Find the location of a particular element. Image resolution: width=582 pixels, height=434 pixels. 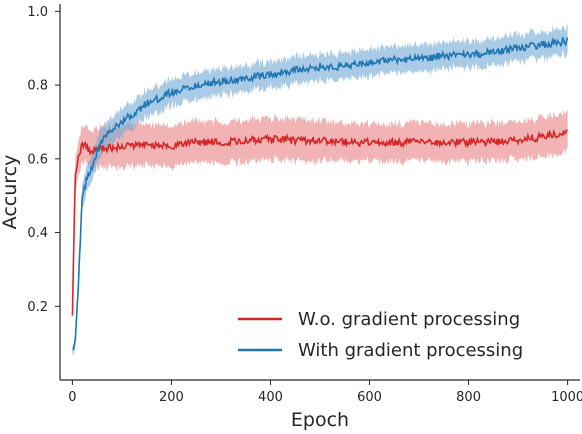

x-tick-label: 800 is located at coordinates (468, 397).